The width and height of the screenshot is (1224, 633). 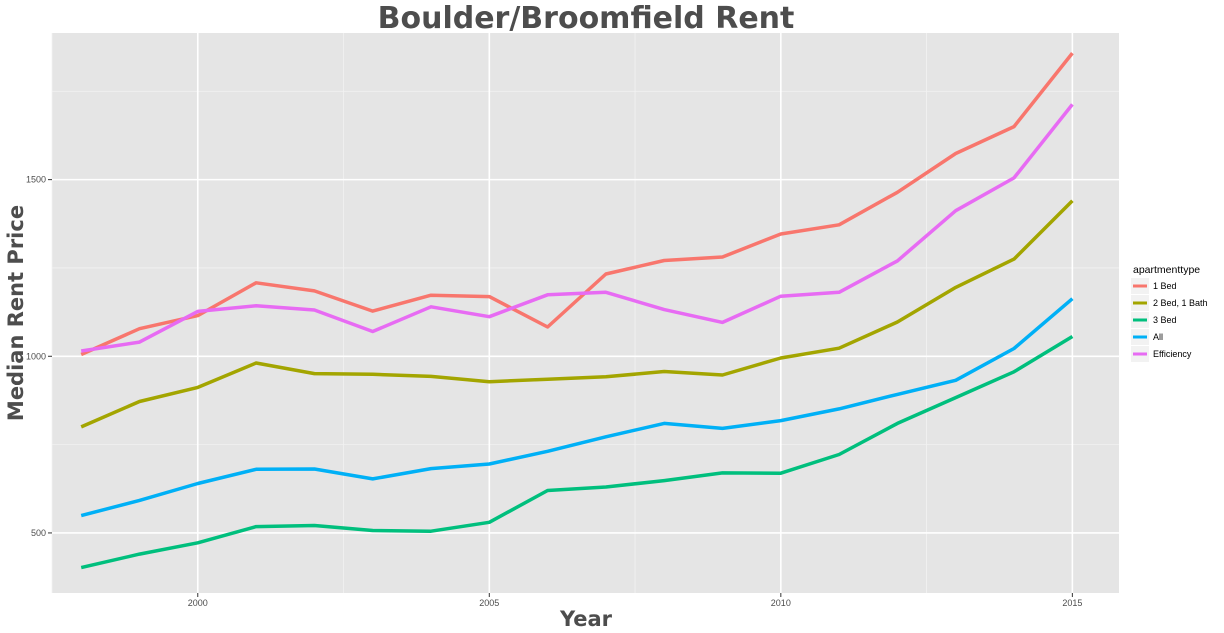 What do you see at coordinates (586, 18) in the screenshot?
I see `chart-title: Boulder/Broomfield Rent` at bounding box center [586, 18].